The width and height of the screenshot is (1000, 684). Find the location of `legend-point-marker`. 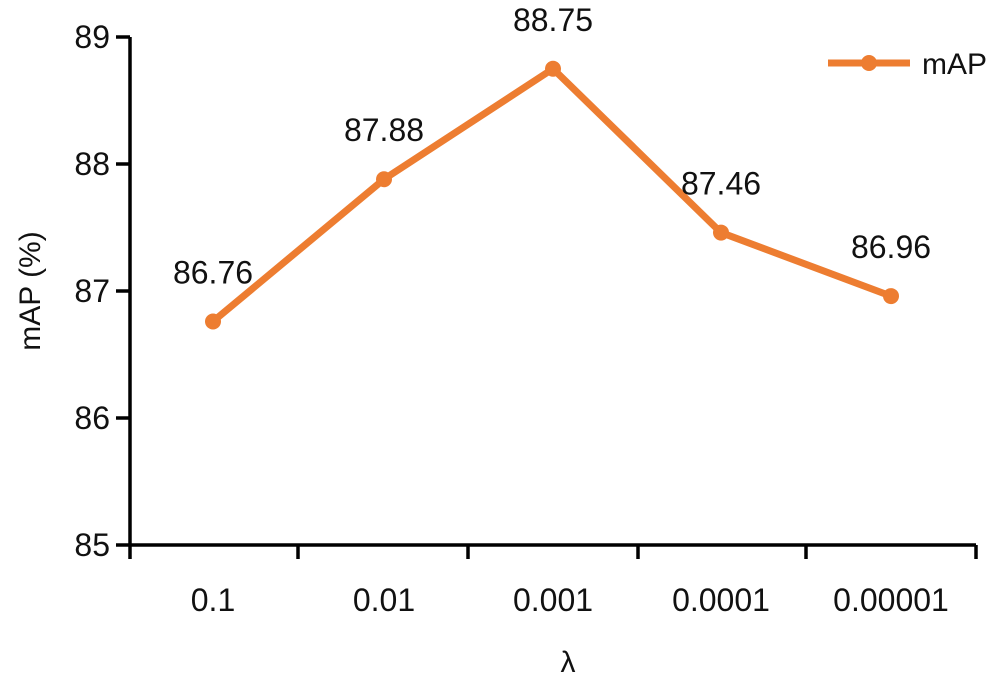

legend-point-marker is located at coordinates (869, 63).